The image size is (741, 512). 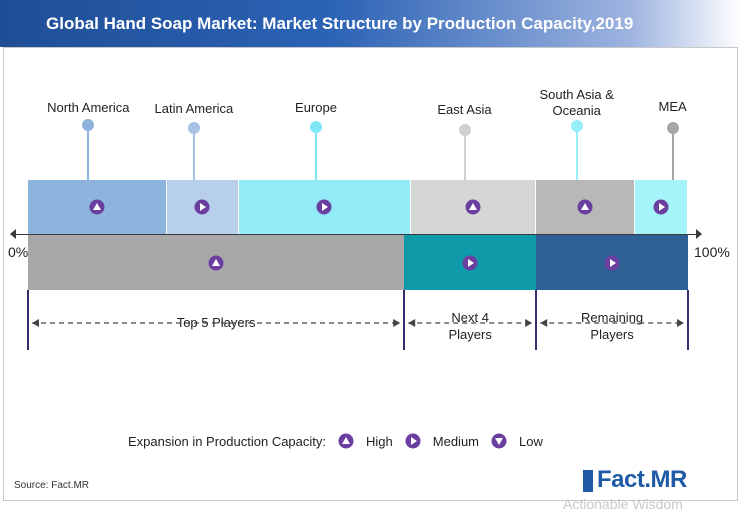 What do you see at coordinates (18, 252) in the screenshot?
I see `axis-start-label: 0%` at bounding box center [18, 252].